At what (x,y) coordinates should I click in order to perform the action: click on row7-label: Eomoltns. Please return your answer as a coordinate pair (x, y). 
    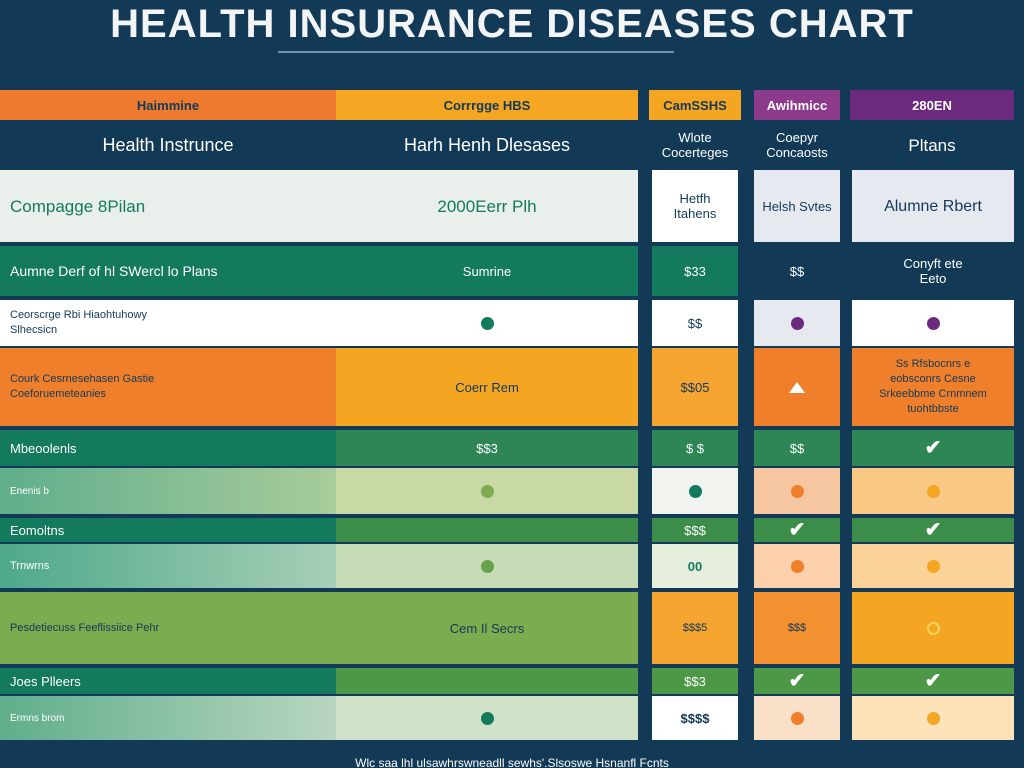
    Looking at the image, I should click on (168, 530).